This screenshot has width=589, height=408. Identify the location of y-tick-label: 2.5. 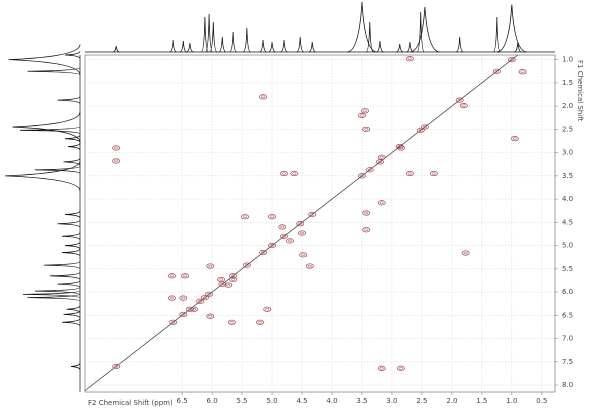
(567, 129).